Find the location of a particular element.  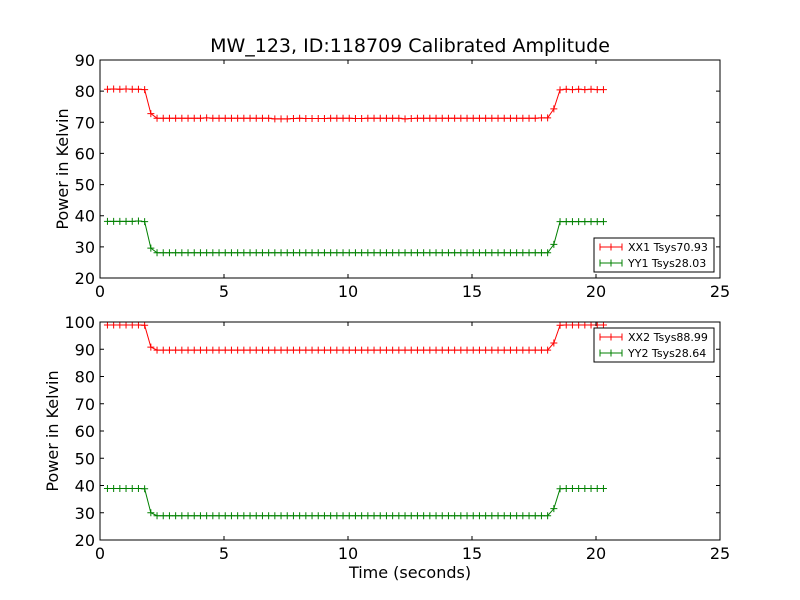

legend-box is located at coordinates (654, 255).